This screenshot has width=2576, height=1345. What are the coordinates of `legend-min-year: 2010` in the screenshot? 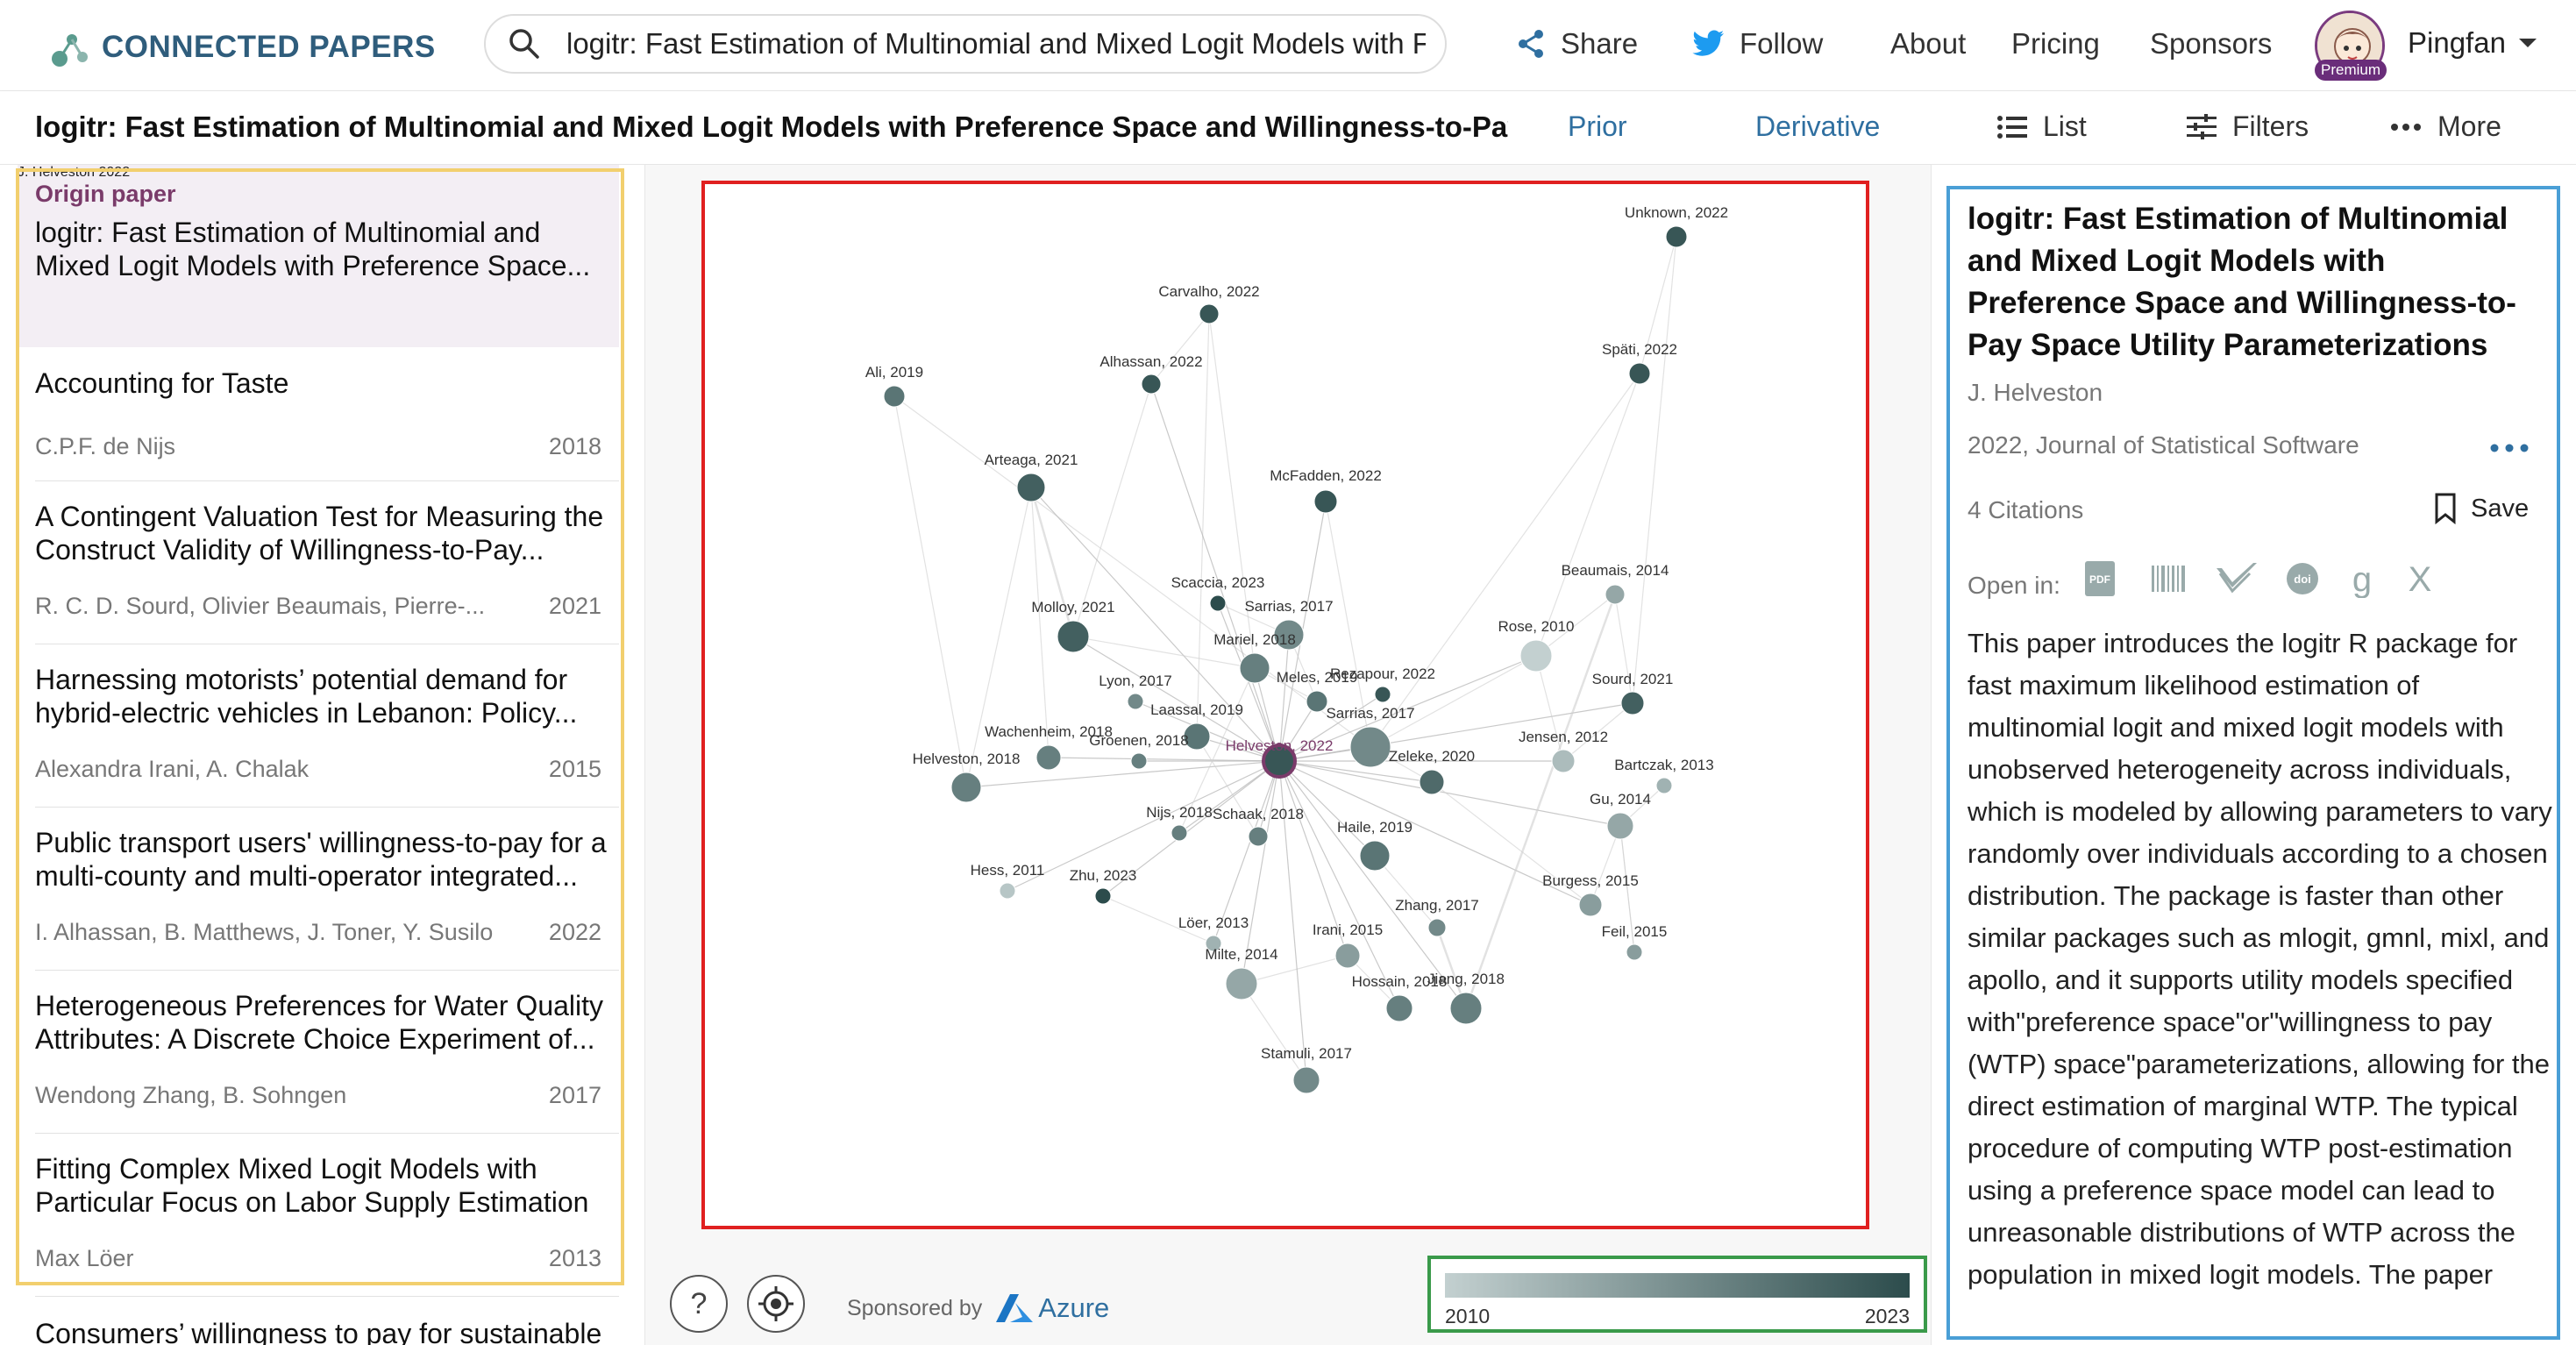 It's located at (1468, 1316).